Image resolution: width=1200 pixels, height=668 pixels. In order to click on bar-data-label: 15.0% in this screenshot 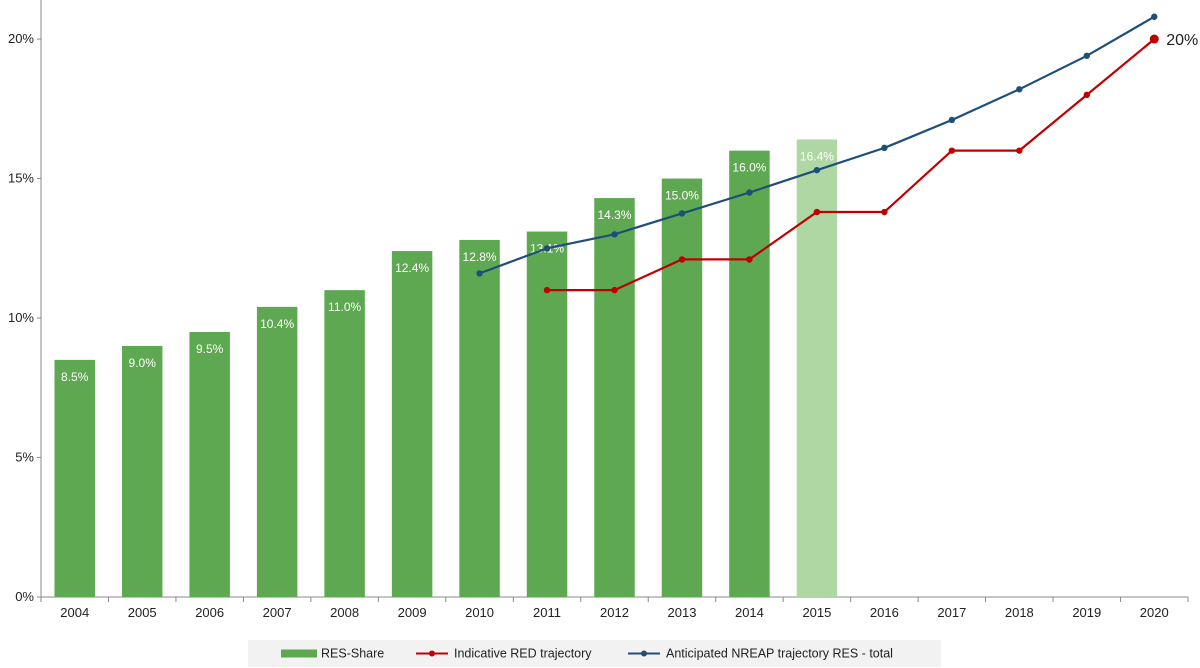, I will do `click(682, 196)`.